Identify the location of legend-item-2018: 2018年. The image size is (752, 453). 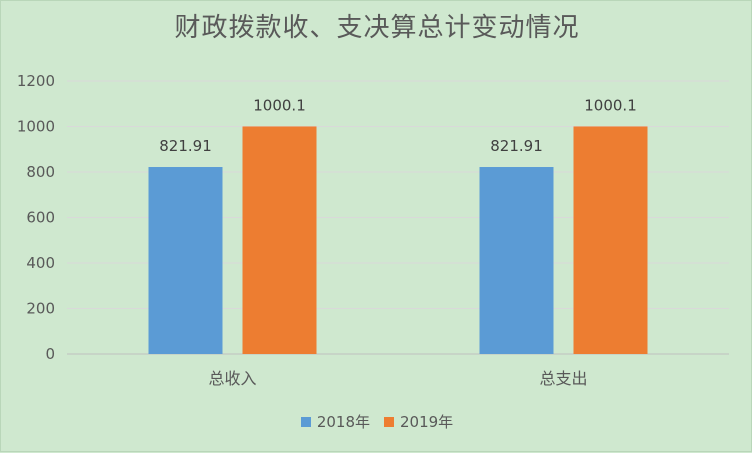
(335, 421).